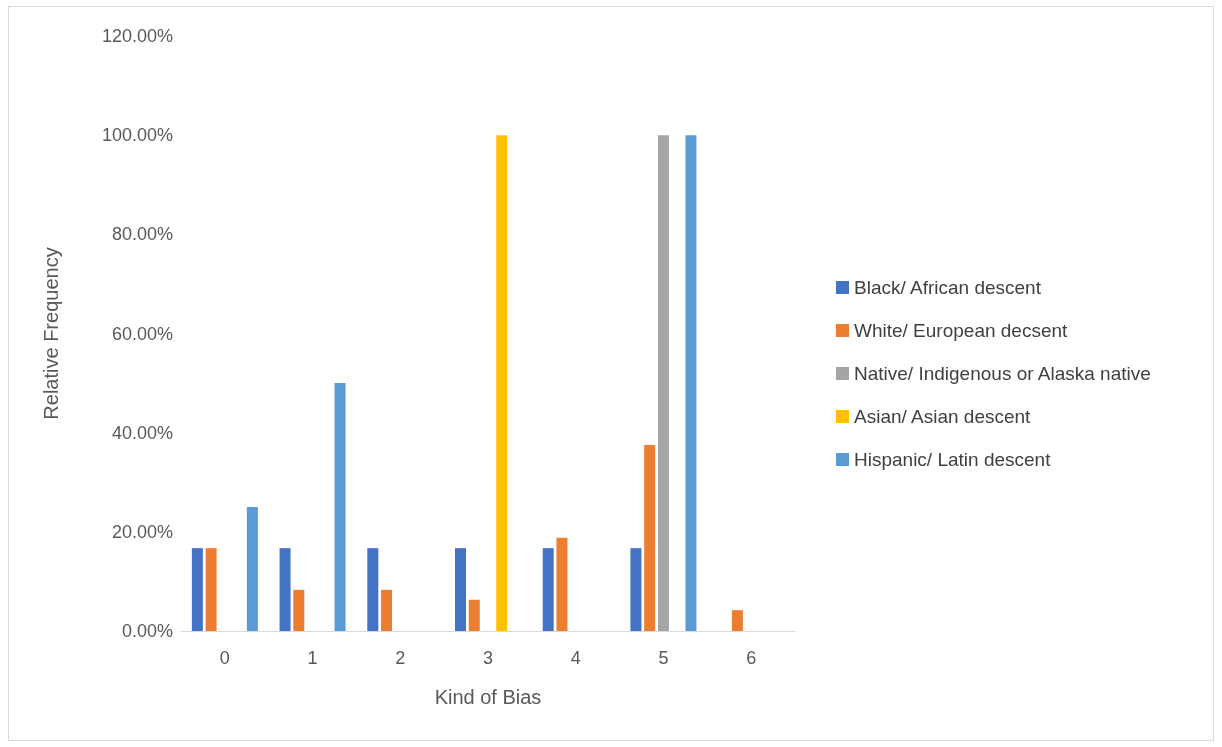  I want to click on y-tick-label: 80.00%, so click(142, 234).